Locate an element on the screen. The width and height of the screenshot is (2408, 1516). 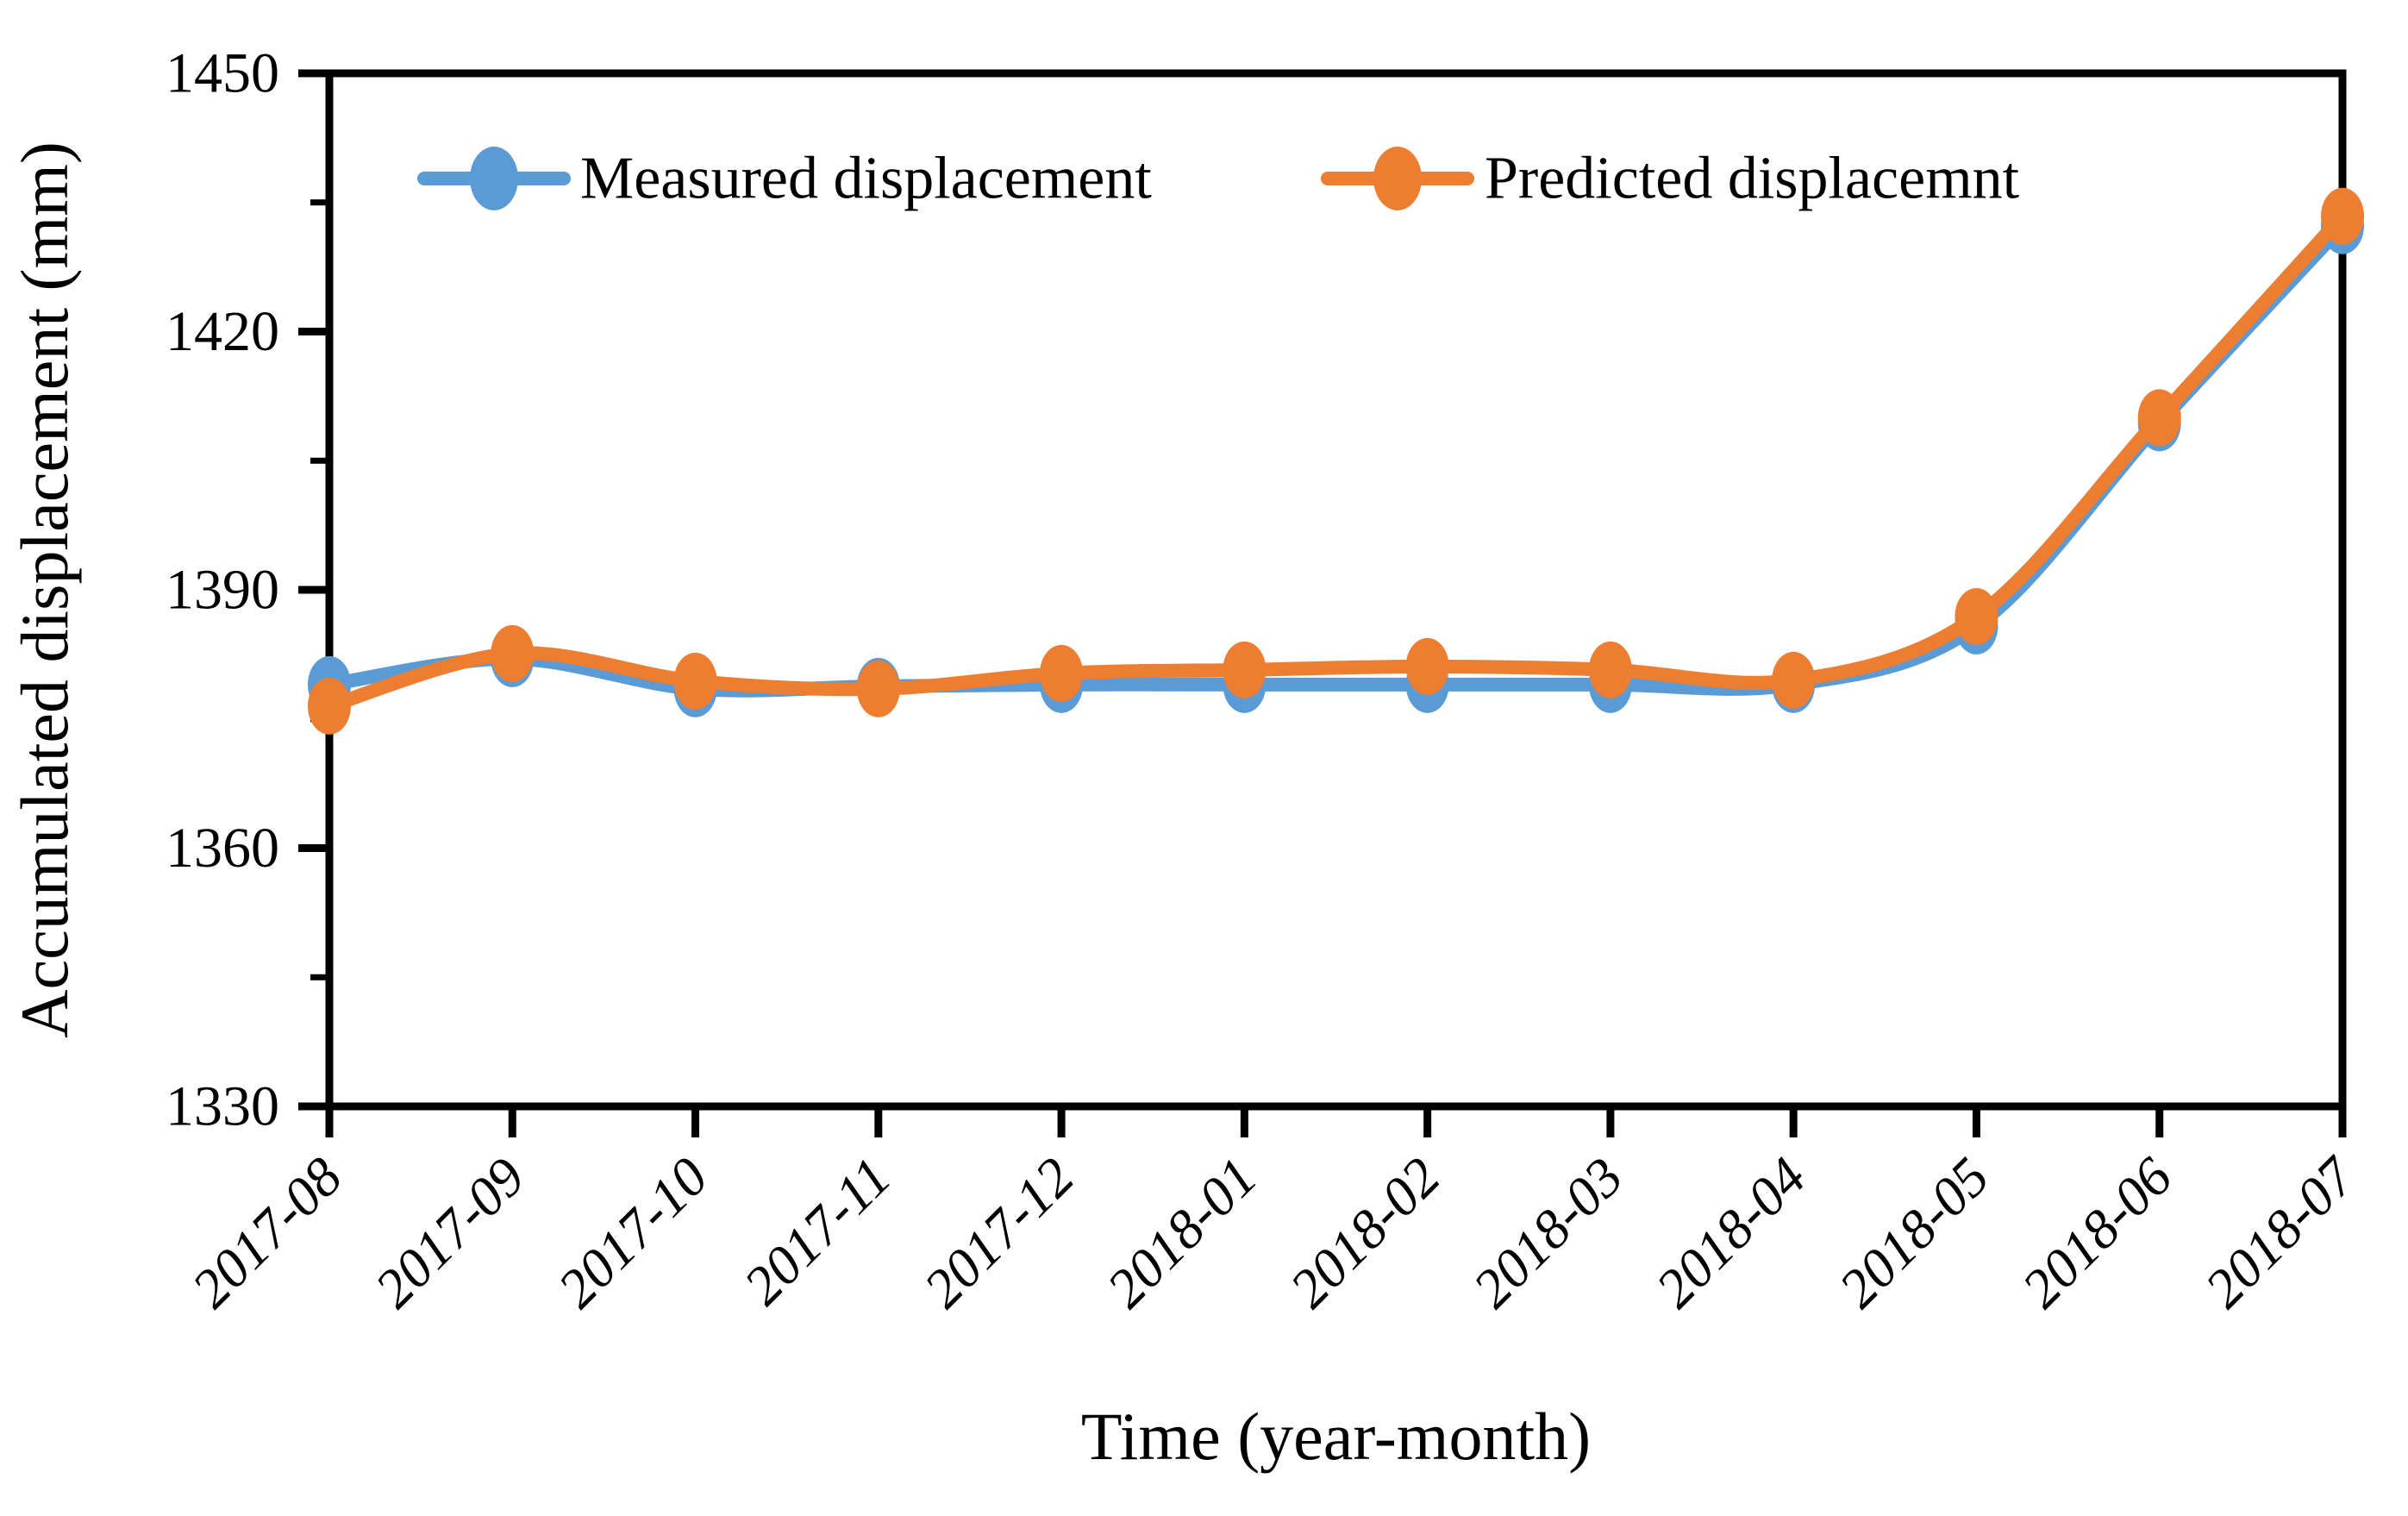
x-tick-label-group: 2018-04 is located at coordinates (1730, 1232).